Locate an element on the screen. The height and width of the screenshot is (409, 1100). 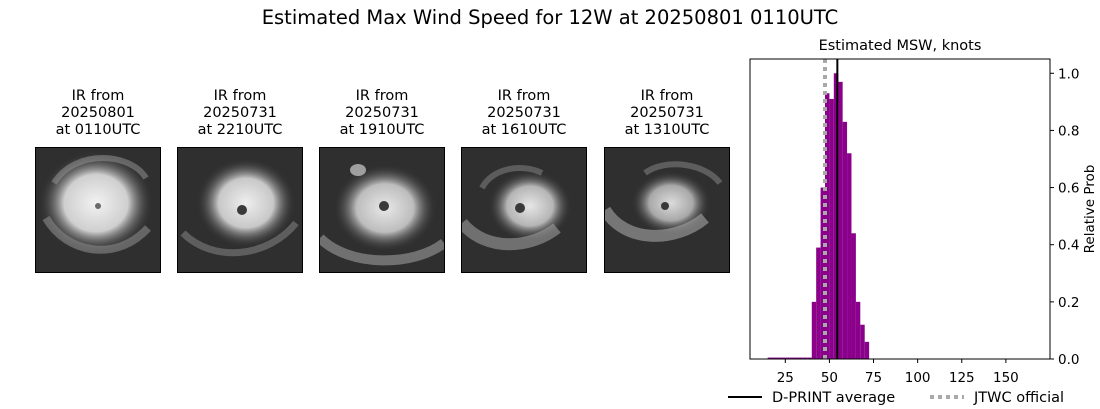
ir-panel-4: IR from 20250731 at 1610UTC is located at coordinates (524, 180).